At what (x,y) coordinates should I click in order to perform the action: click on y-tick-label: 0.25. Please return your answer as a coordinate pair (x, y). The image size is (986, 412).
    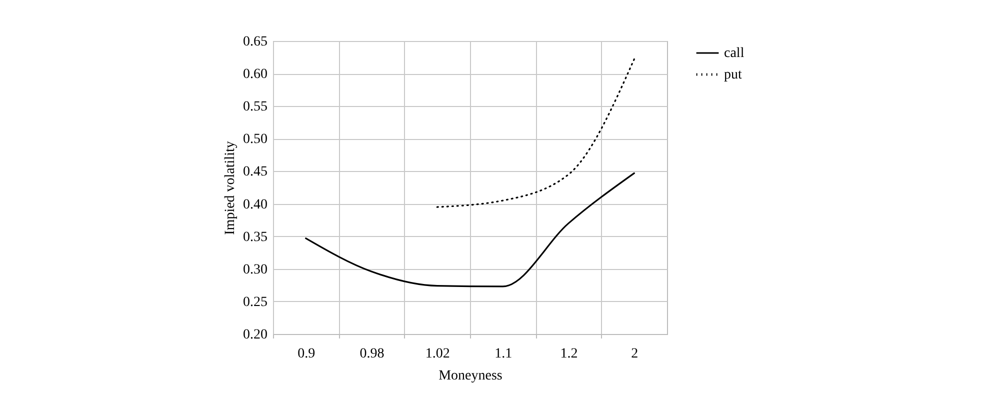
    Looking at the image, I should click on (255, 302).